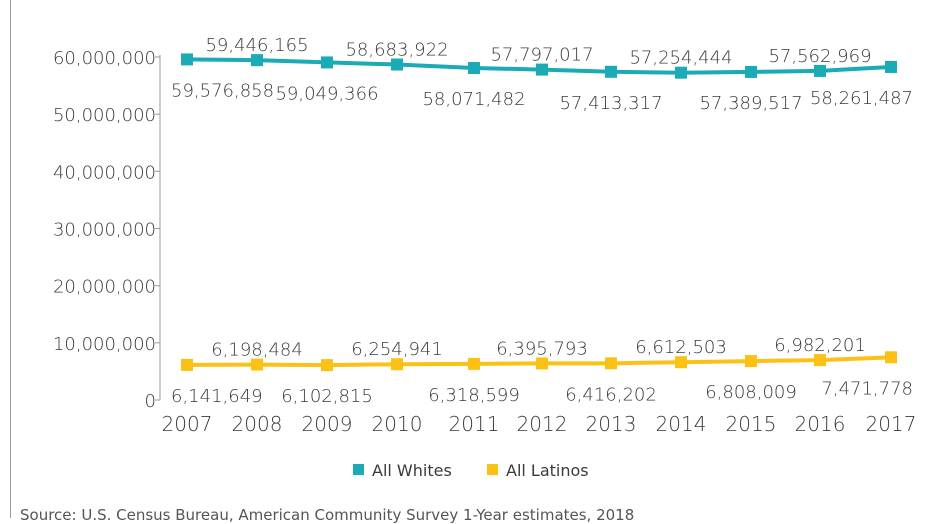  Describe the element at coordinates (327, 396) in the screenshot. I see `data-label-all-latinos: 6,102,815` at that location.